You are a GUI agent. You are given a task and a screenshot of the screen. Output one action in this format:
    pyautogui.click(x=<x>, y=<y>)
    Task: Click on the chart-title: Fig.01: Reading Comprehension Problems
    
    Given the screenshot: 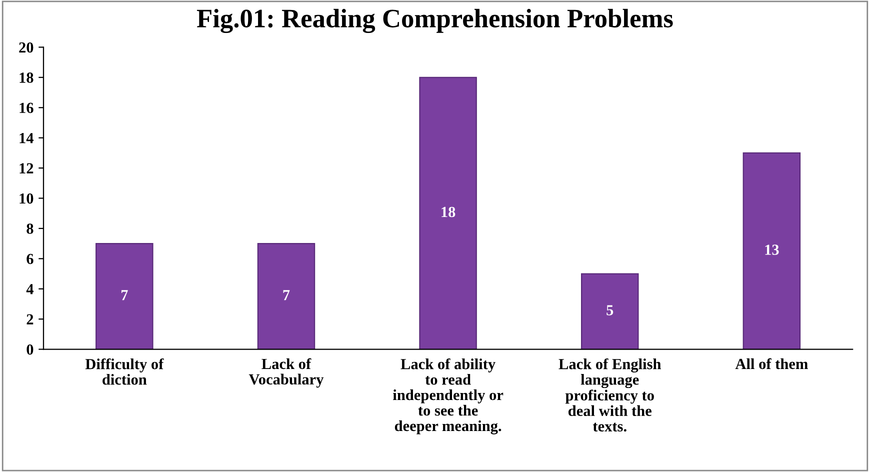 What is the action you would take?
    pyautogui.click(x=434, y=21)
    